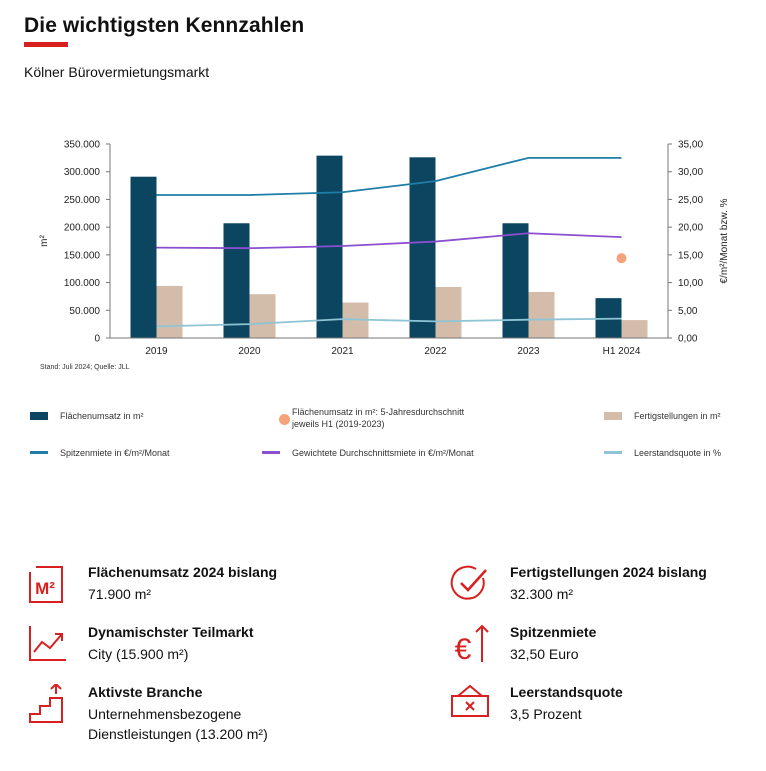 This screenshot has width=766, height=771. What do you see at coordinates (271, 452) in the screenshot?
I see `legend-swatch-durchschnittsmiete` at bounding box center [271, 452].